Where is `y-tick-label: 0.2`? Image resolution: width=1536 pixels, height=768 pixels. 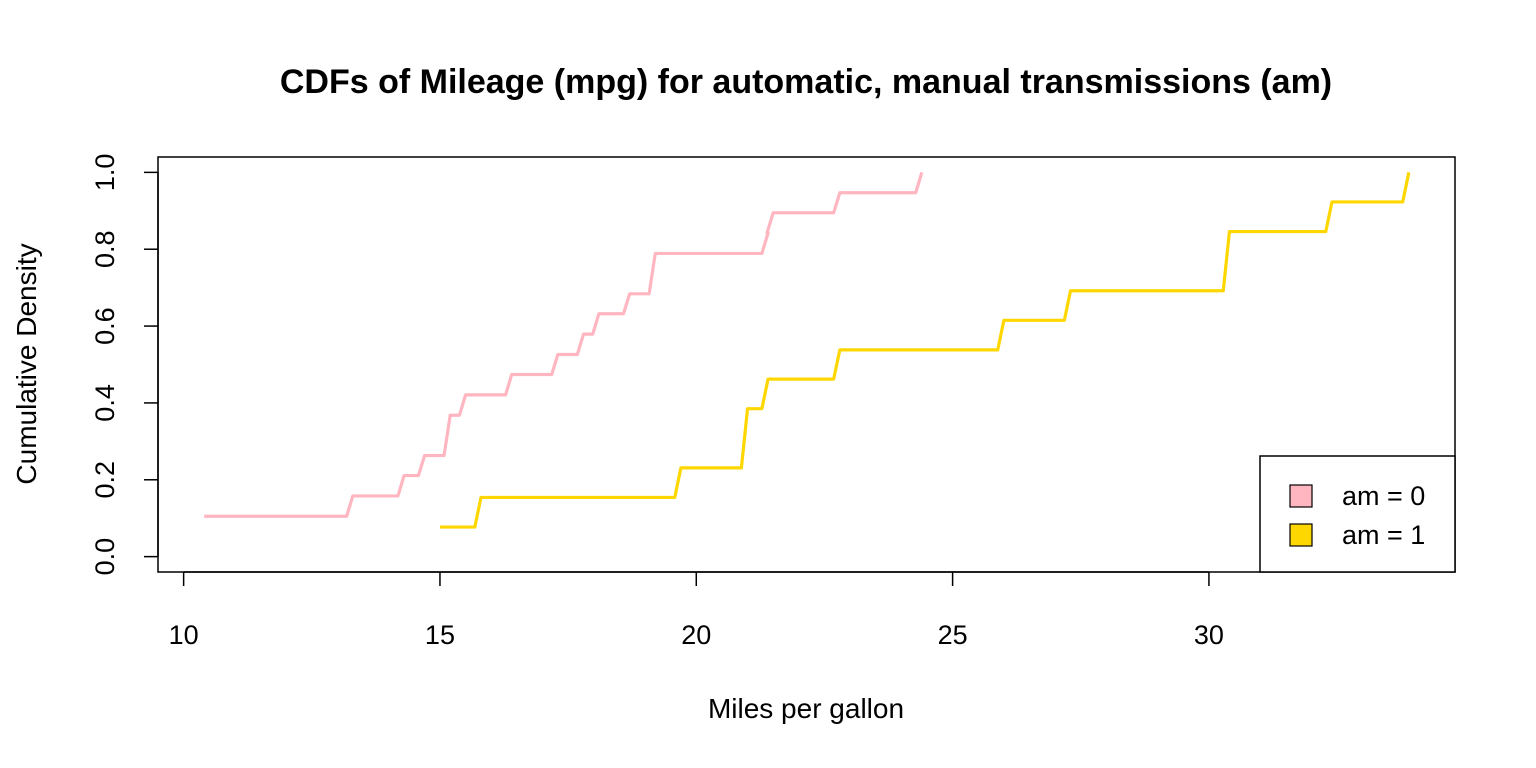 y-tick-label: 0.2 is located at coordinates (105, 480).